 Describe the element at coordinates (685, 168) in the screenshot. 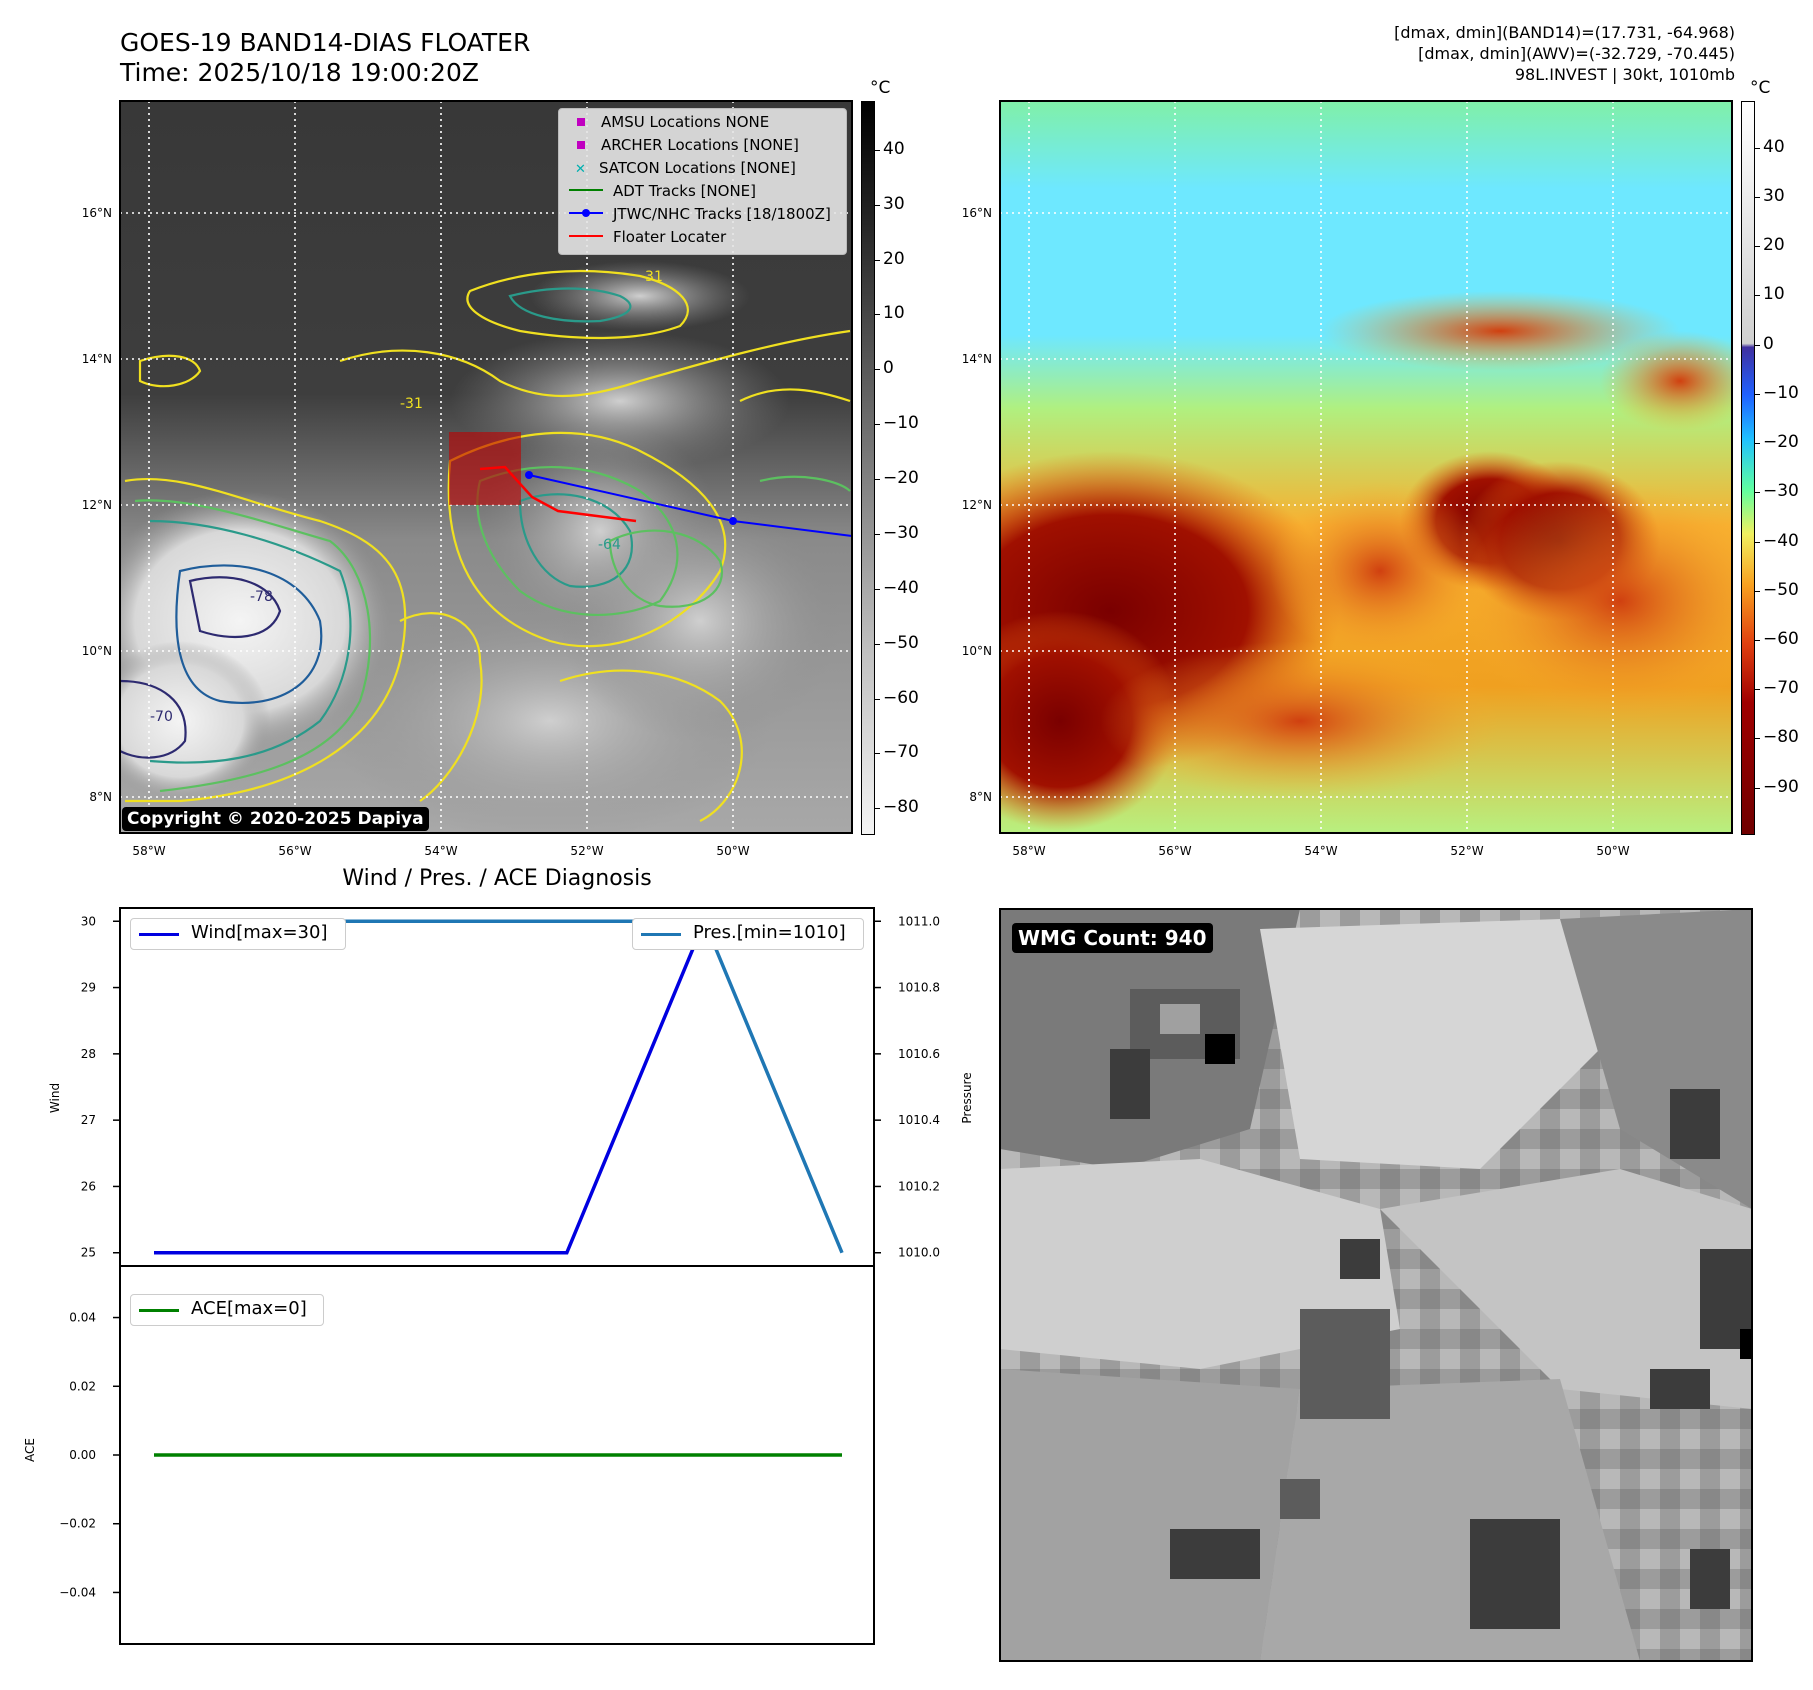

I see `legend-item-satcon: ✕ SATCON Locations [NONE]` at that location.